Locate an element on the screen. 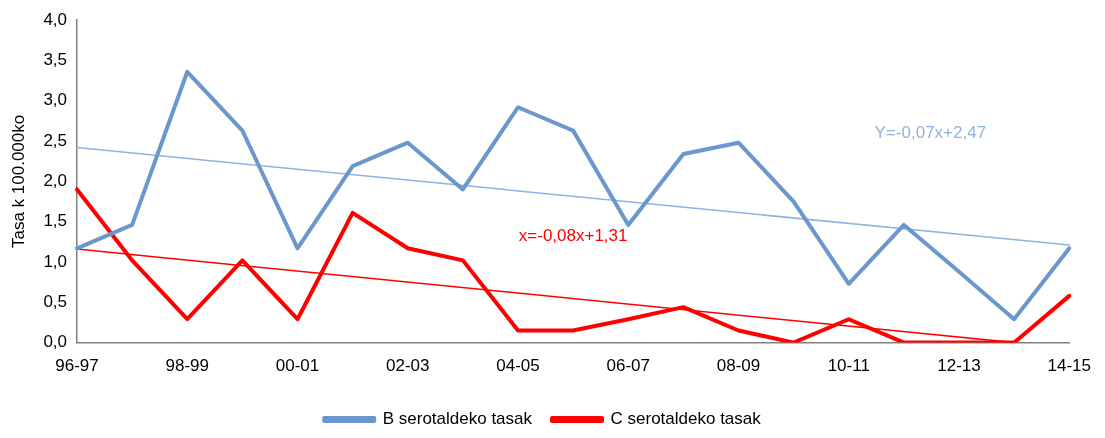 The width and height of the screenshot is (1105, 438). y-tick-label: 0,0 is located at coordinates (55, 342).